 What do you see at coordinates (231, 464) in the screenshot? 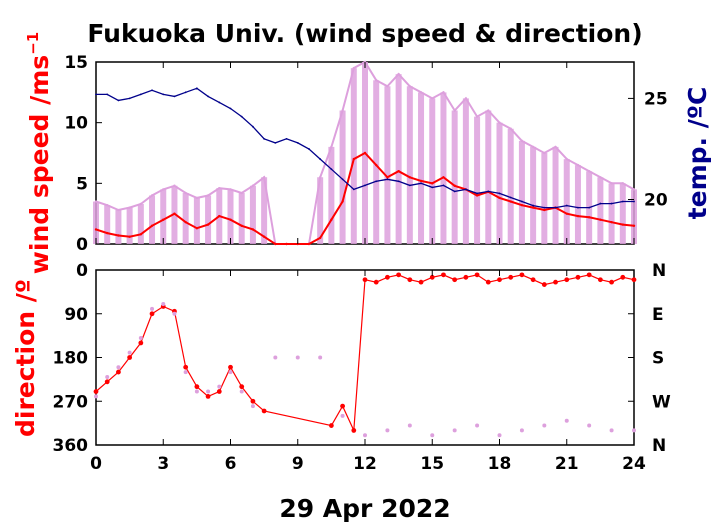
I see `x-tick-label: 6` at bounding box center [231, 464].